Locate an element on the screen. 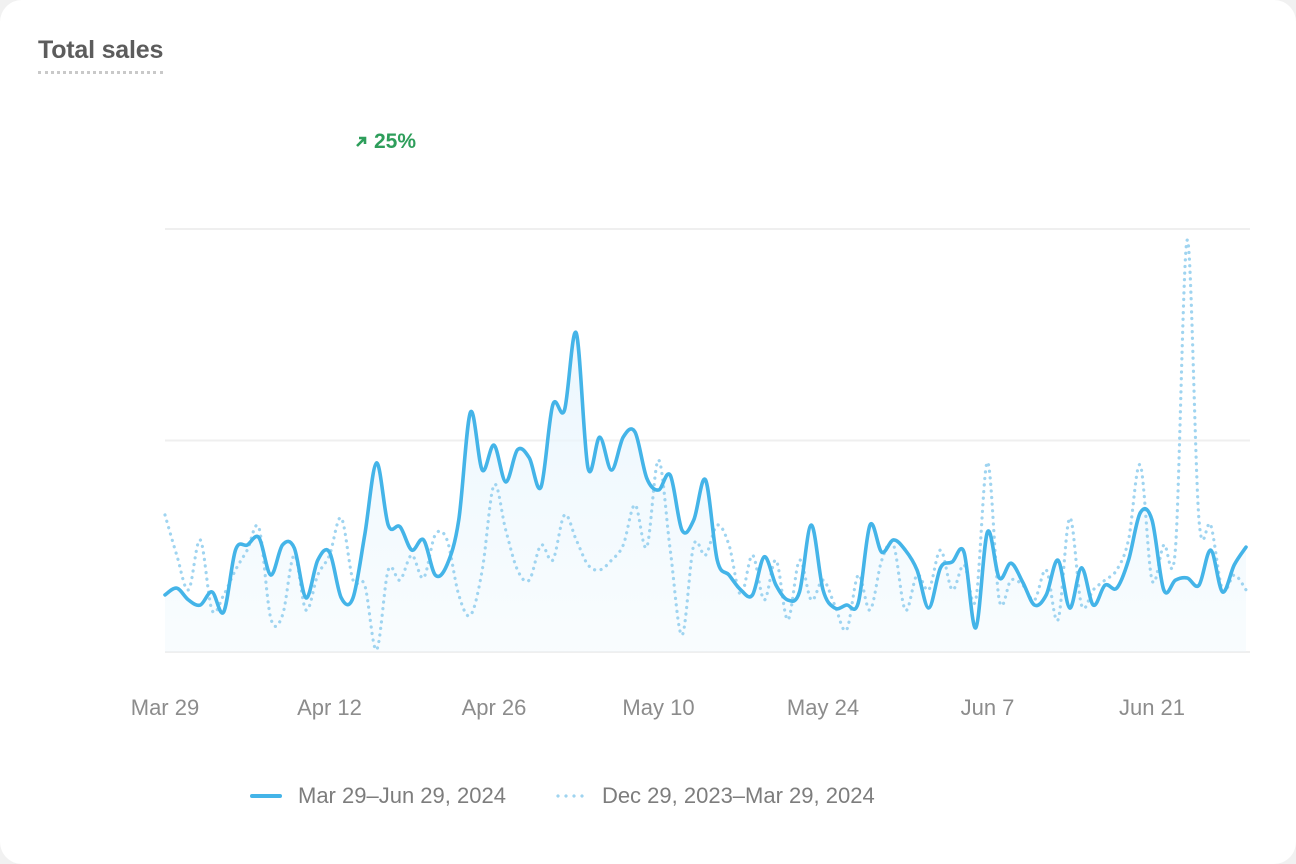 The height and width of the screenshot is (864, 1296). x-tick-label: Apr 26 is located at coordinates (494, 707).